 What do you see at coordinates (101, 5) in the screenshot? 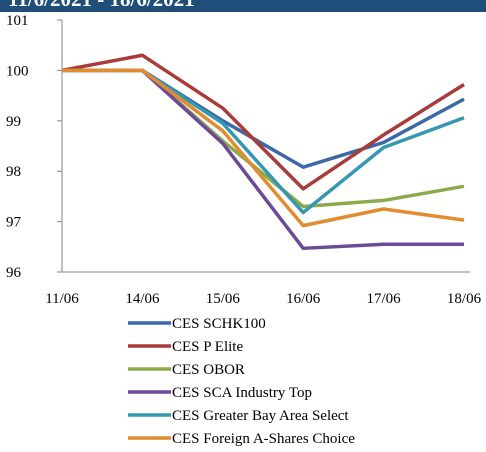
I see `chart-title: 11/6/2021 - 18/6/2021` at bounding box center [101, 5].